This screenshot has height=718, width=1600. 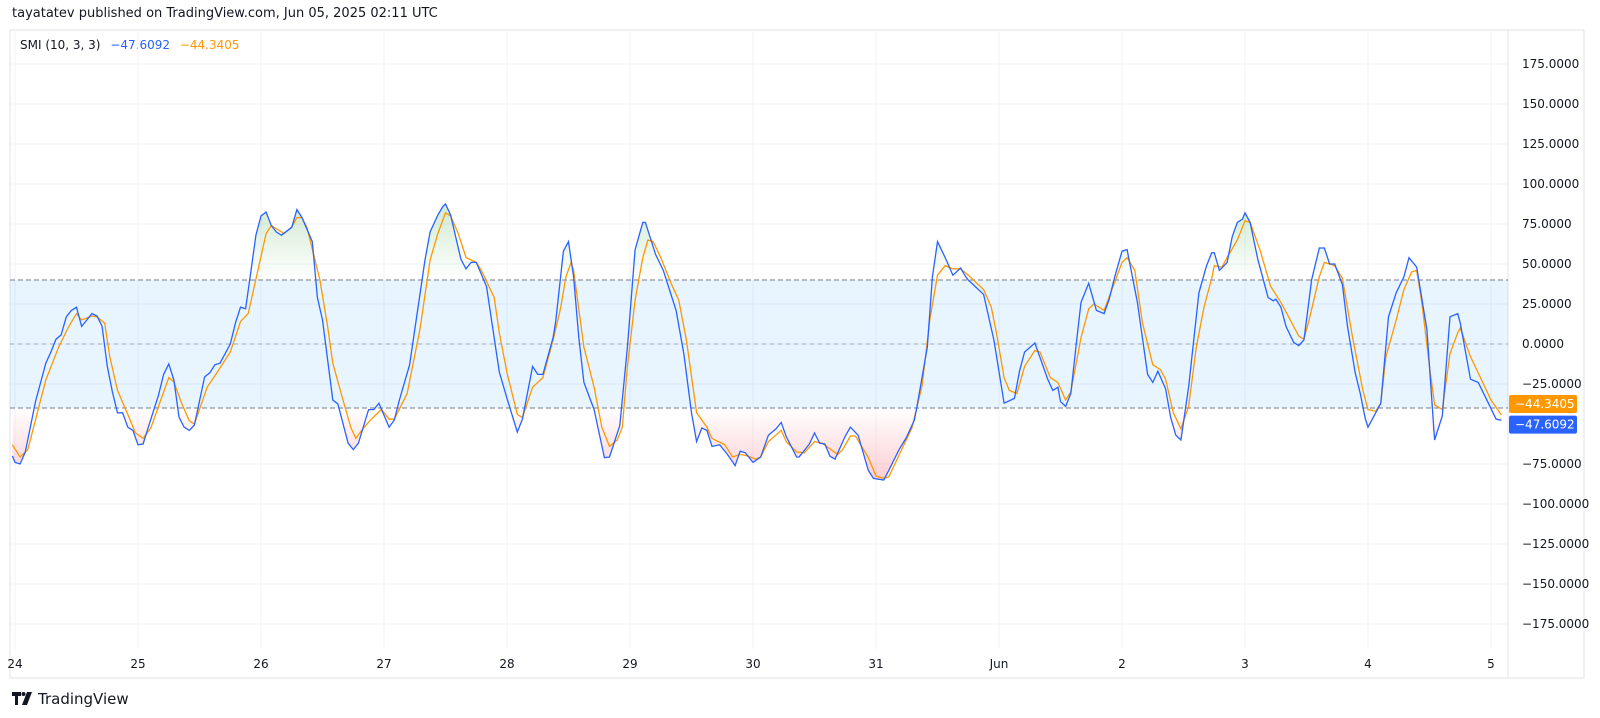 What do you see at coordinates (757, 242) in the screenshot?
I see `overbought-fill` at bounding box center [757, 242].